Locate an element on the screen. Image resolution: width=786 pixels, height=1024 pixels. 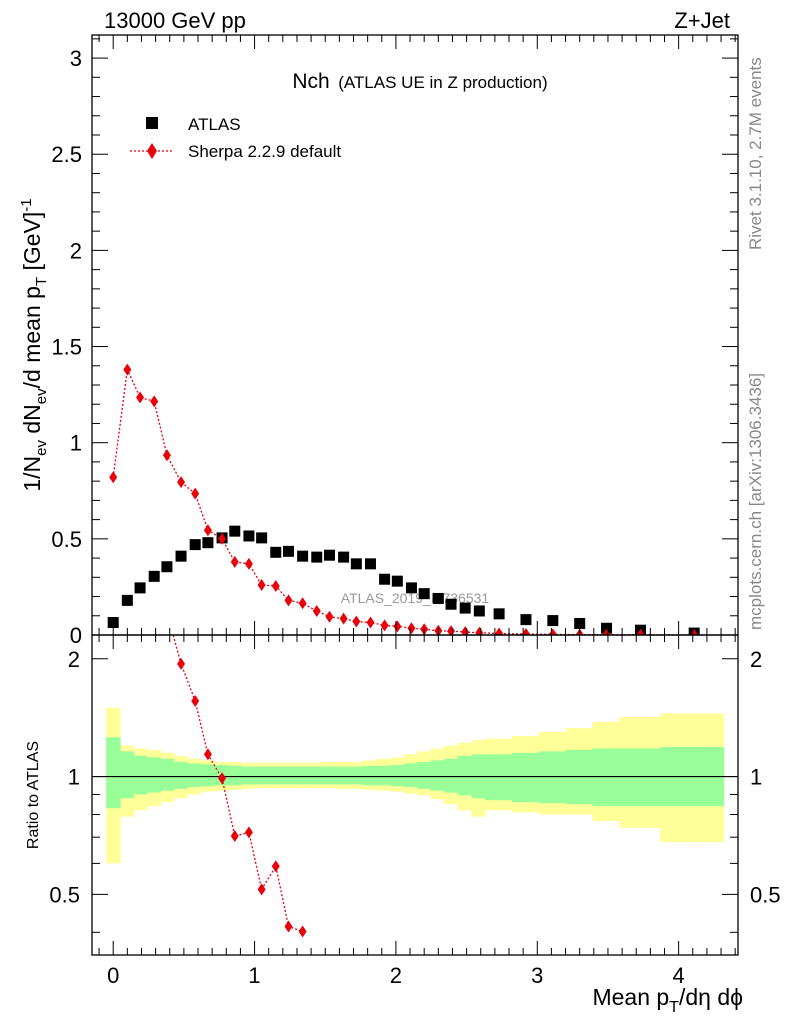
header-right: Z+Jet is located at coordinates (702, 20).